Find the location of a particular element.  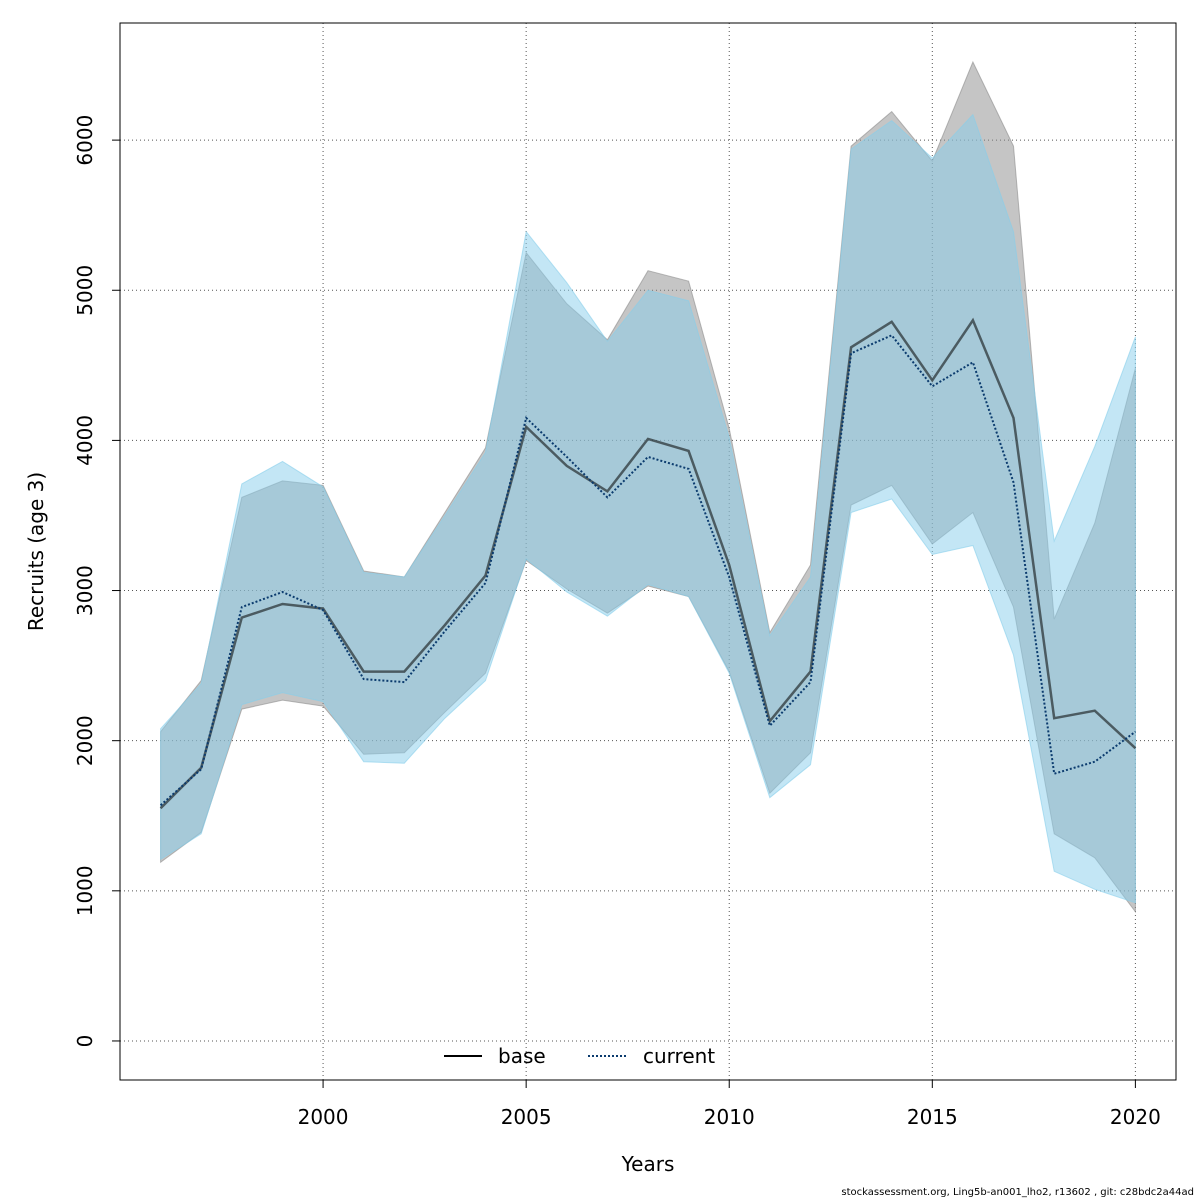

y-tick-label-0: 0 is located at coordinates (85, 1041).